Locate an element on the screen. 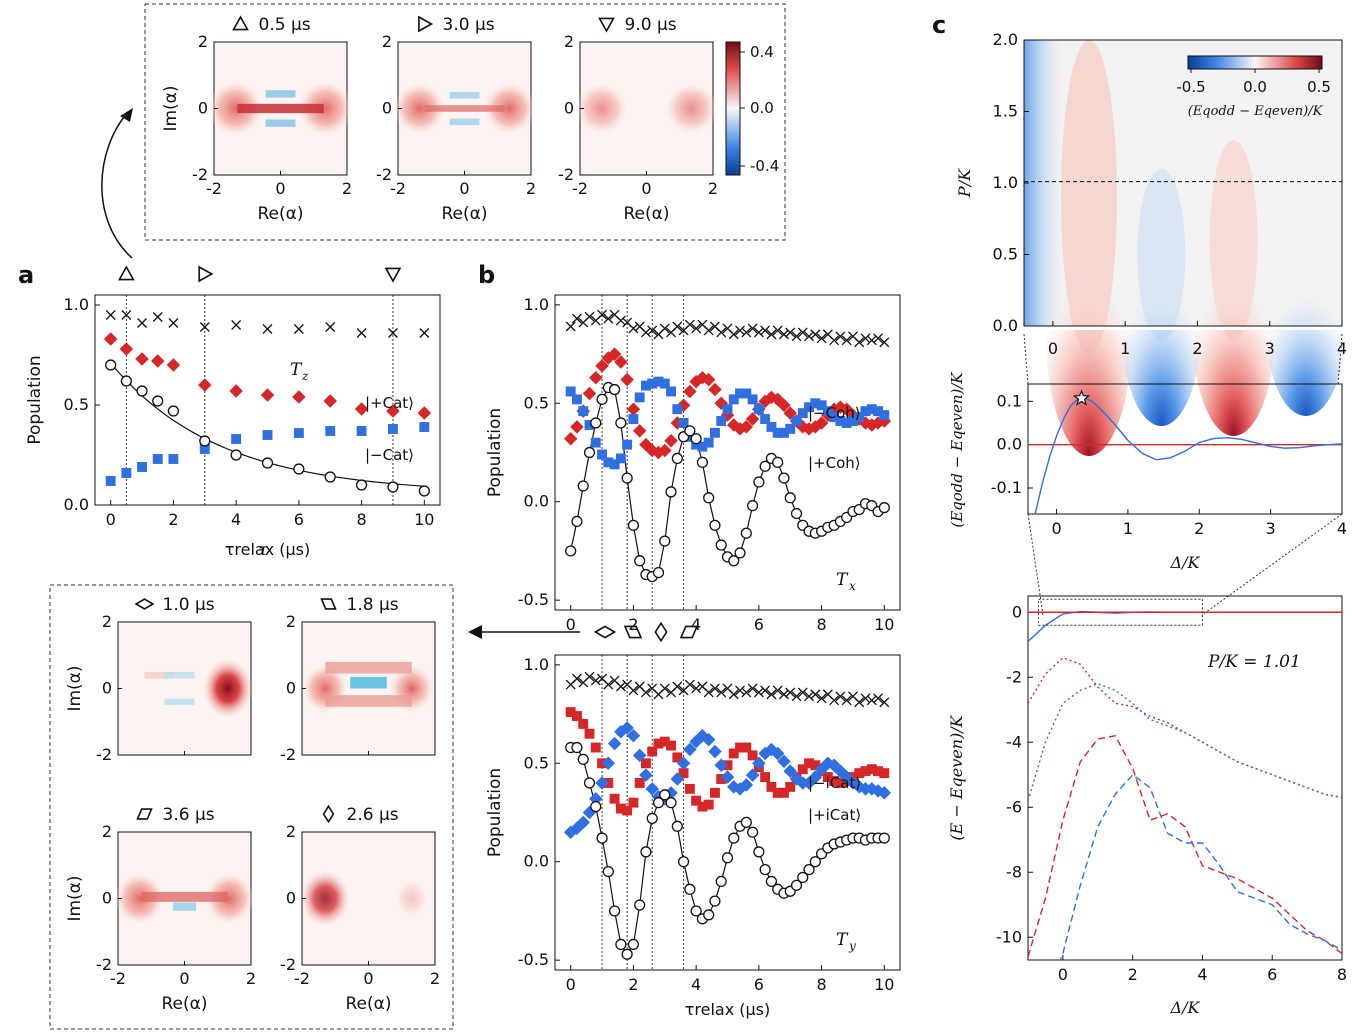 Image resolution: width=1358 pixels, height=1034 pixels. y-axis-label: Population is located at coordinates (35, 399).